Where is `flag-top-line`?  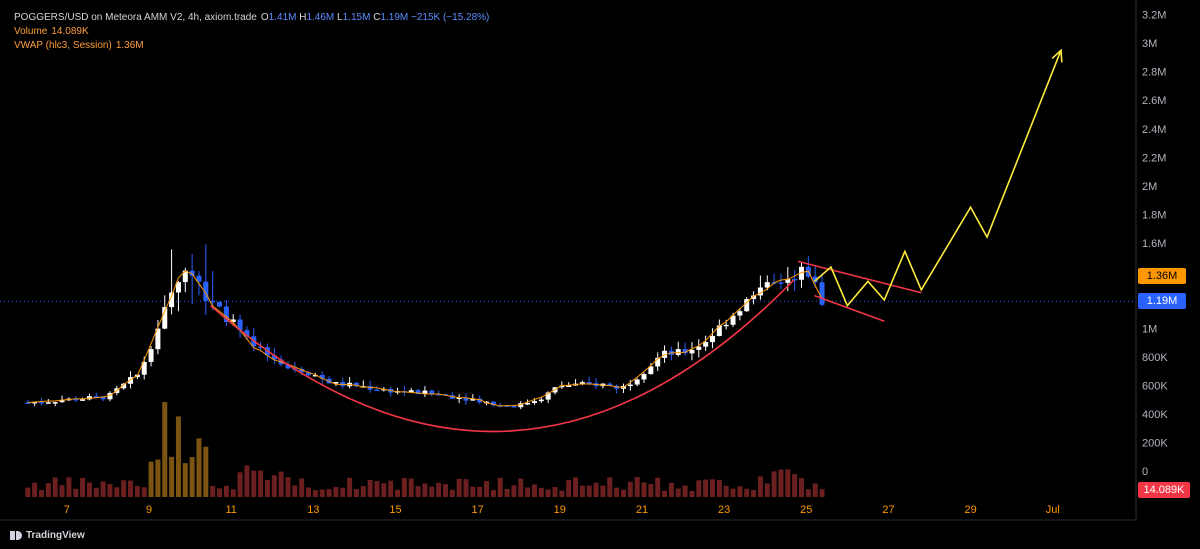
flag-top-line is located at coordinates (859, 277).